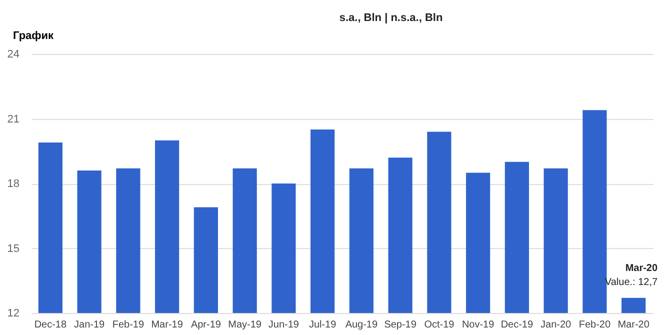 Image resolution: width=665 pixels, height=335 pixels. I want to click on x-tick-label: Sep-19, so click(400, 325).